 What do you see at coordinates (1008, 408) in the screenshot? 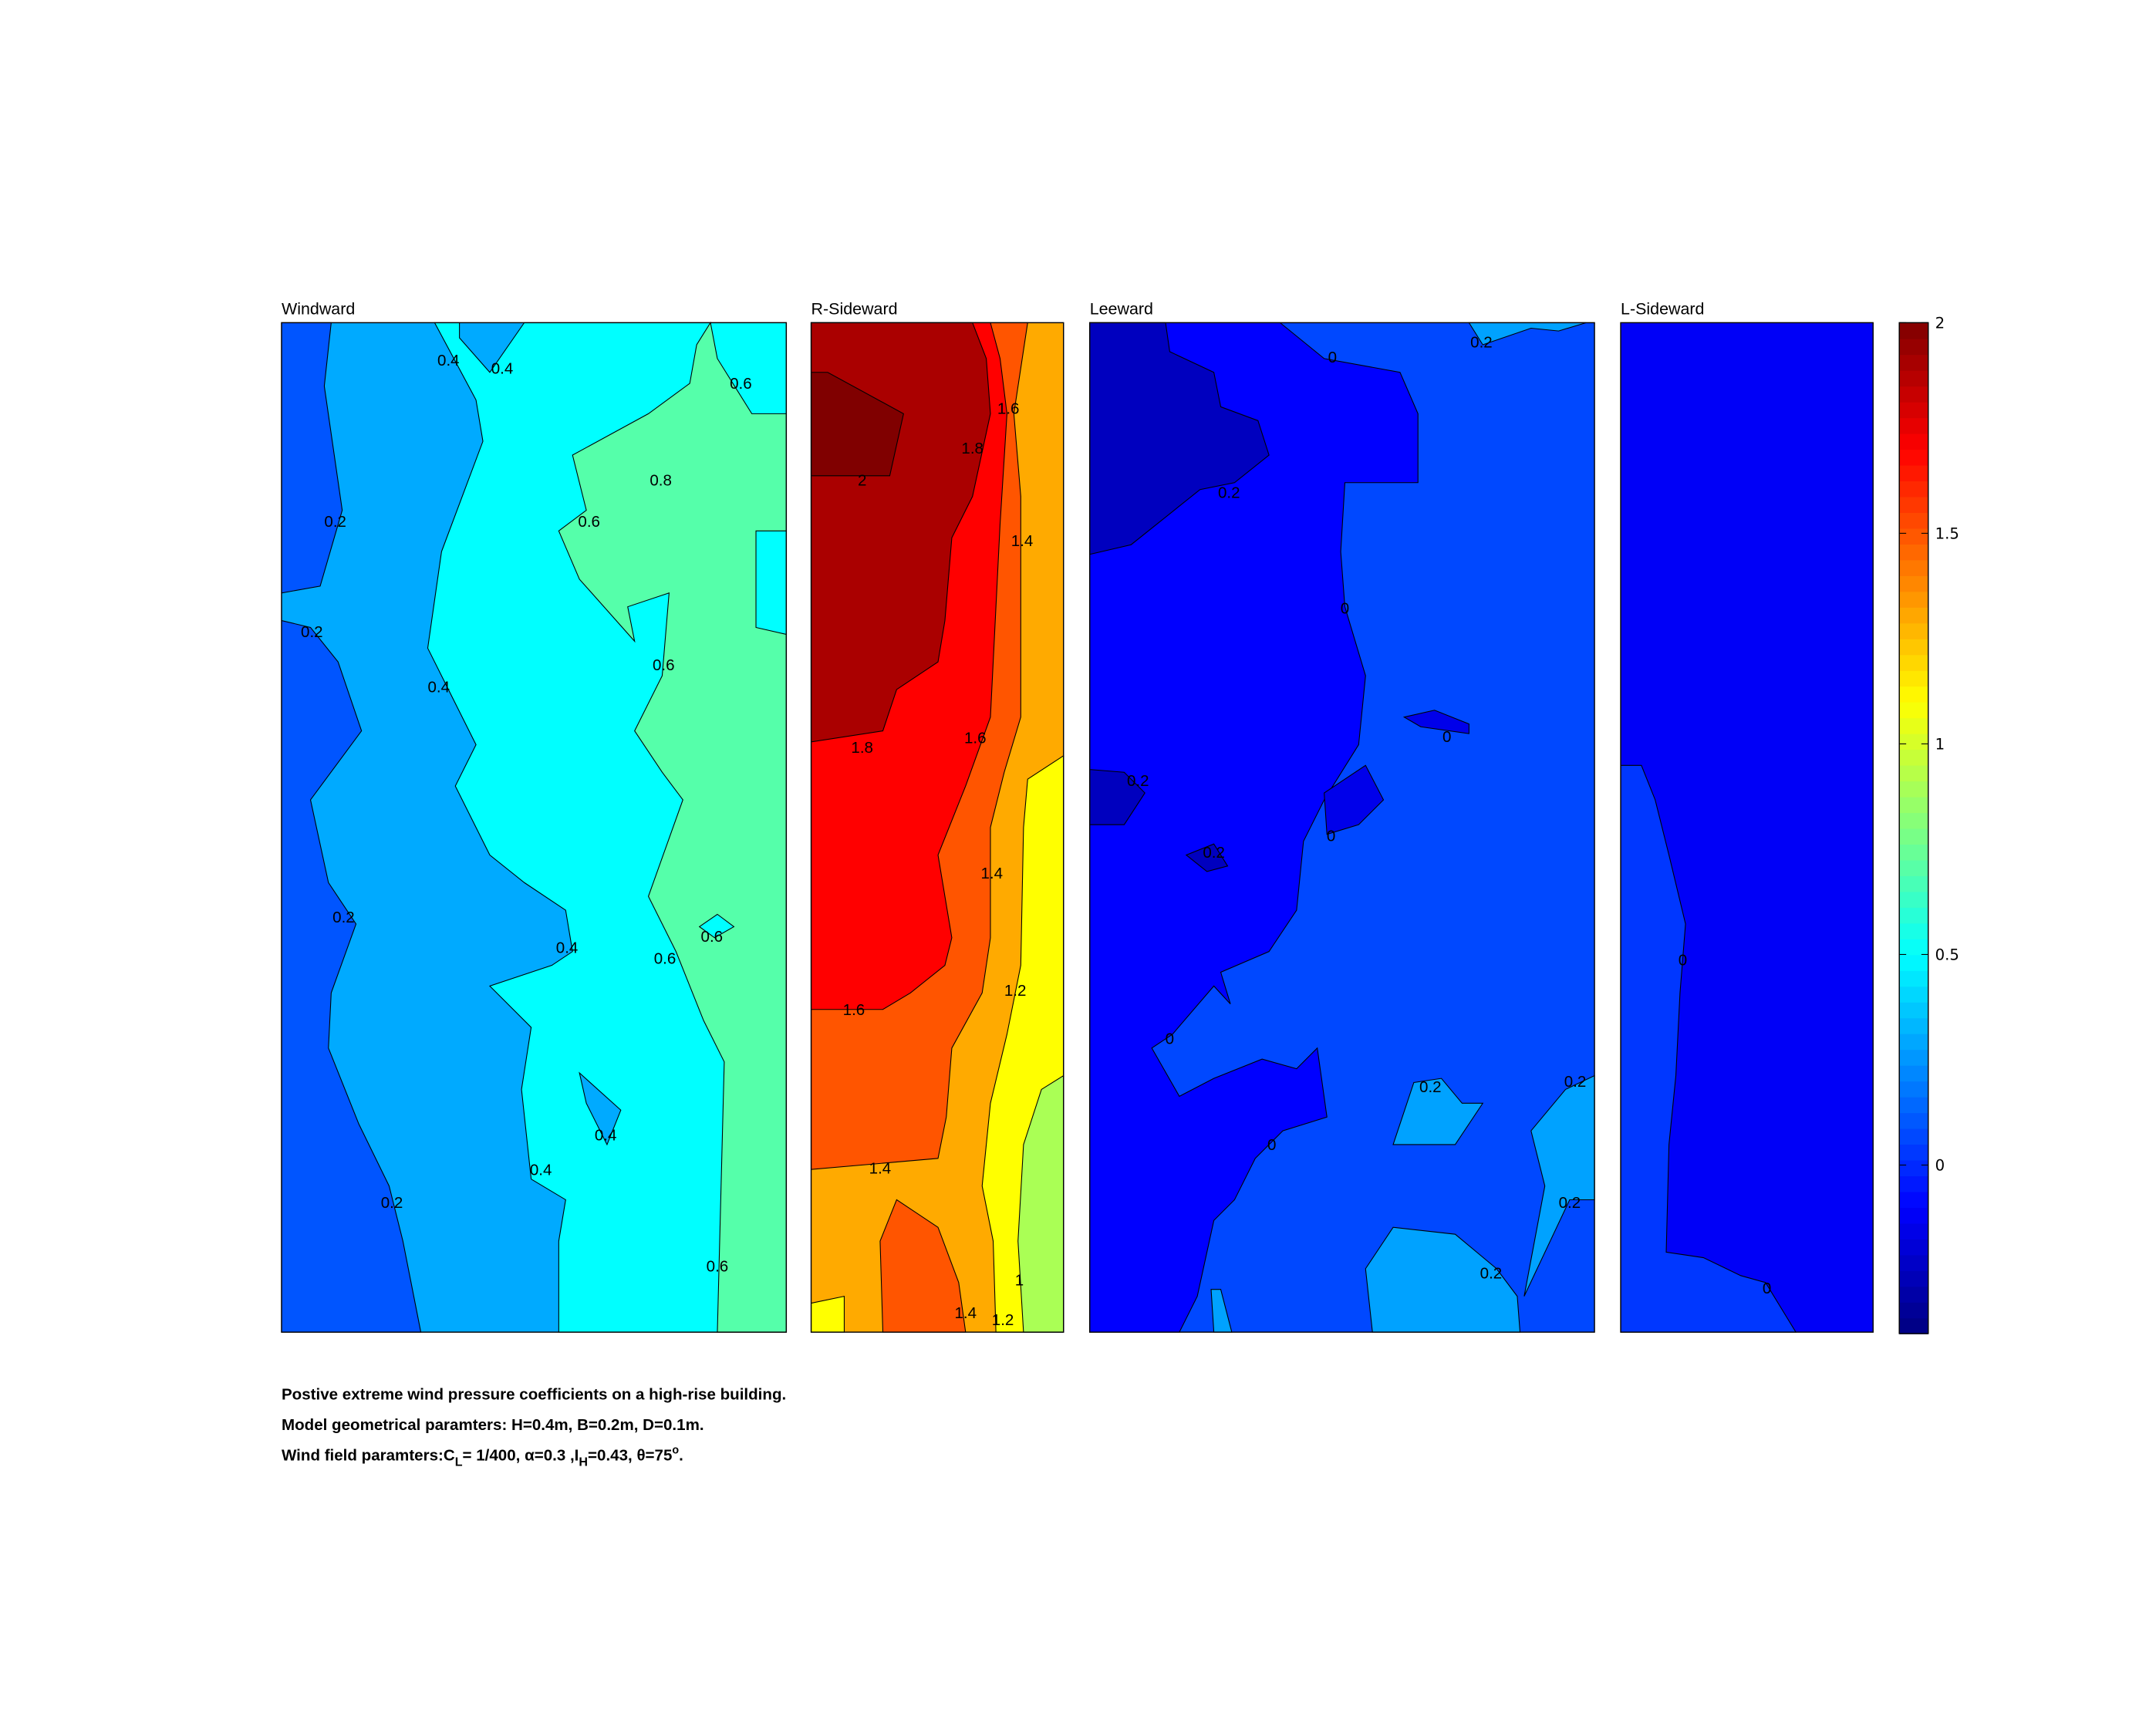
I see `contour-label: 1.6` at bounding box center [1008, 408].